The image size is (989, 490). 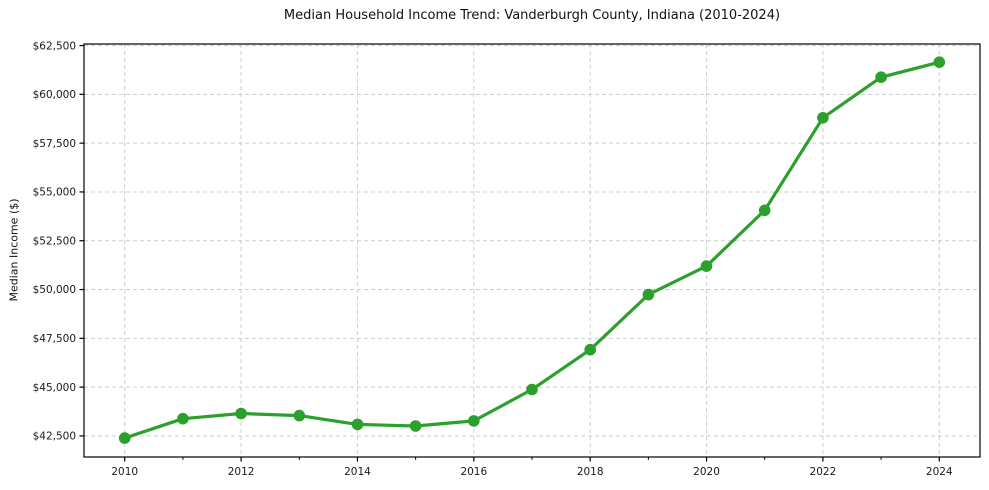 What do you see at coordinates (54, 95) in the screenshot?
I see `y-tick-label: $60,000` at bounding box center [54, 95].